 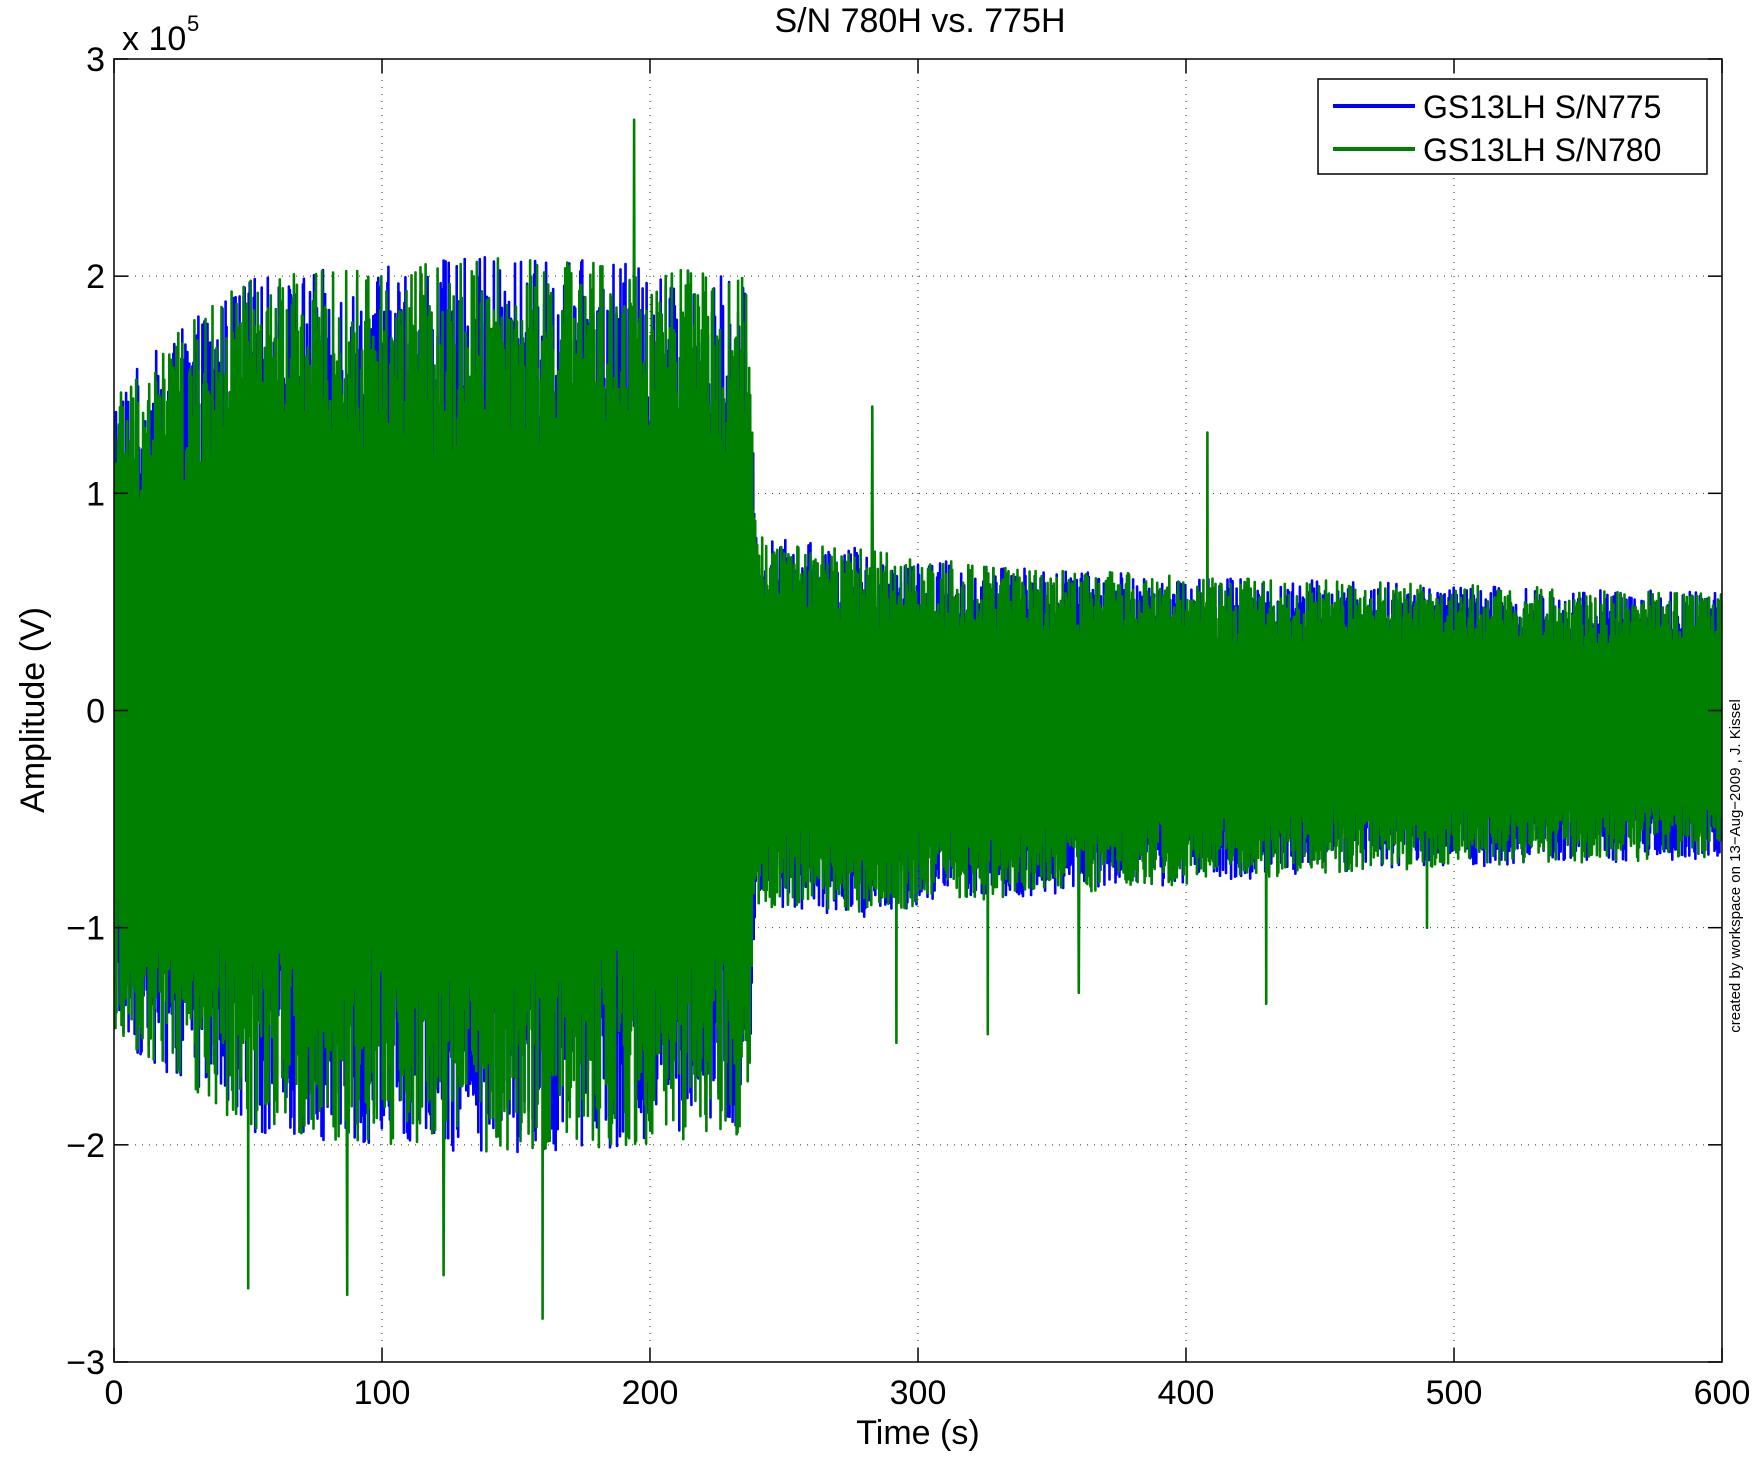 What do you see at coordinates (918, 1393) in the screenshot?
I see `x-tick-label: 300` at bounding box center [918, 1393].